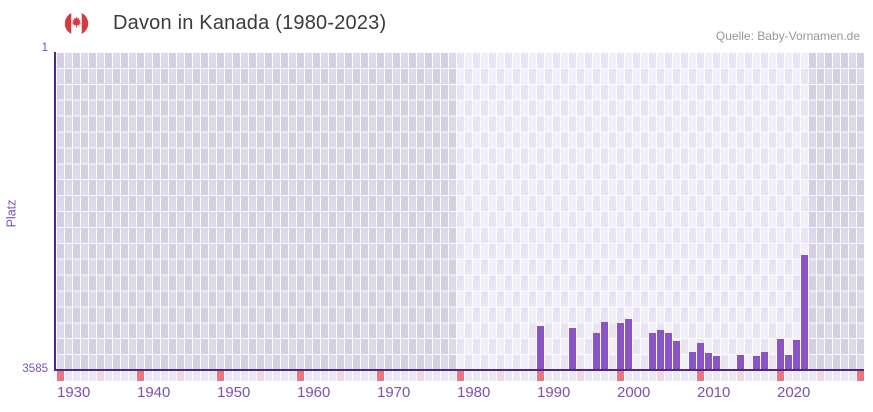 The height and width of the screenshot is (412, 873). Describe the element at coordinates (380, 376) in the screenshot. I see `decade-mark-1970` at that location.